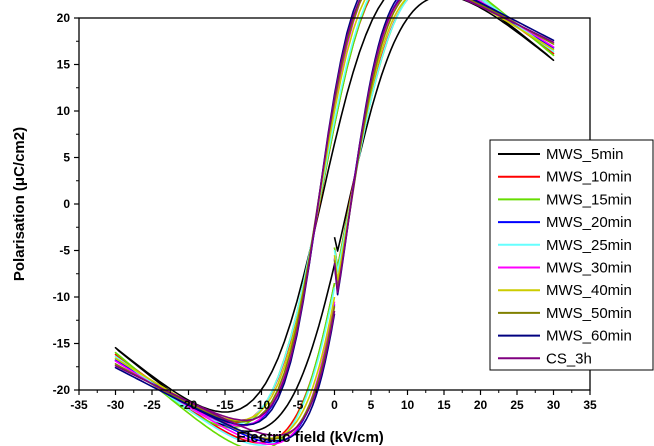 The width and height of the screenshot is (654, 446). I want to click on legend-label: MWS_50min, so click(589, 313).